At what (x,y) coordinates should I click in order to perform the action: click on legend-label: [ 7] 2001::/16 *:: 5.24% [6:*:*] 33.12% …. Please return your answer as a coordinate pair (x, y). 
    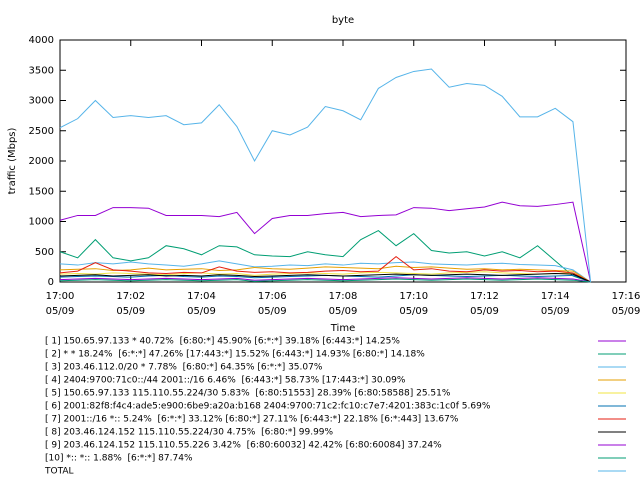
    Looking at the image, I should click on (252, 420).